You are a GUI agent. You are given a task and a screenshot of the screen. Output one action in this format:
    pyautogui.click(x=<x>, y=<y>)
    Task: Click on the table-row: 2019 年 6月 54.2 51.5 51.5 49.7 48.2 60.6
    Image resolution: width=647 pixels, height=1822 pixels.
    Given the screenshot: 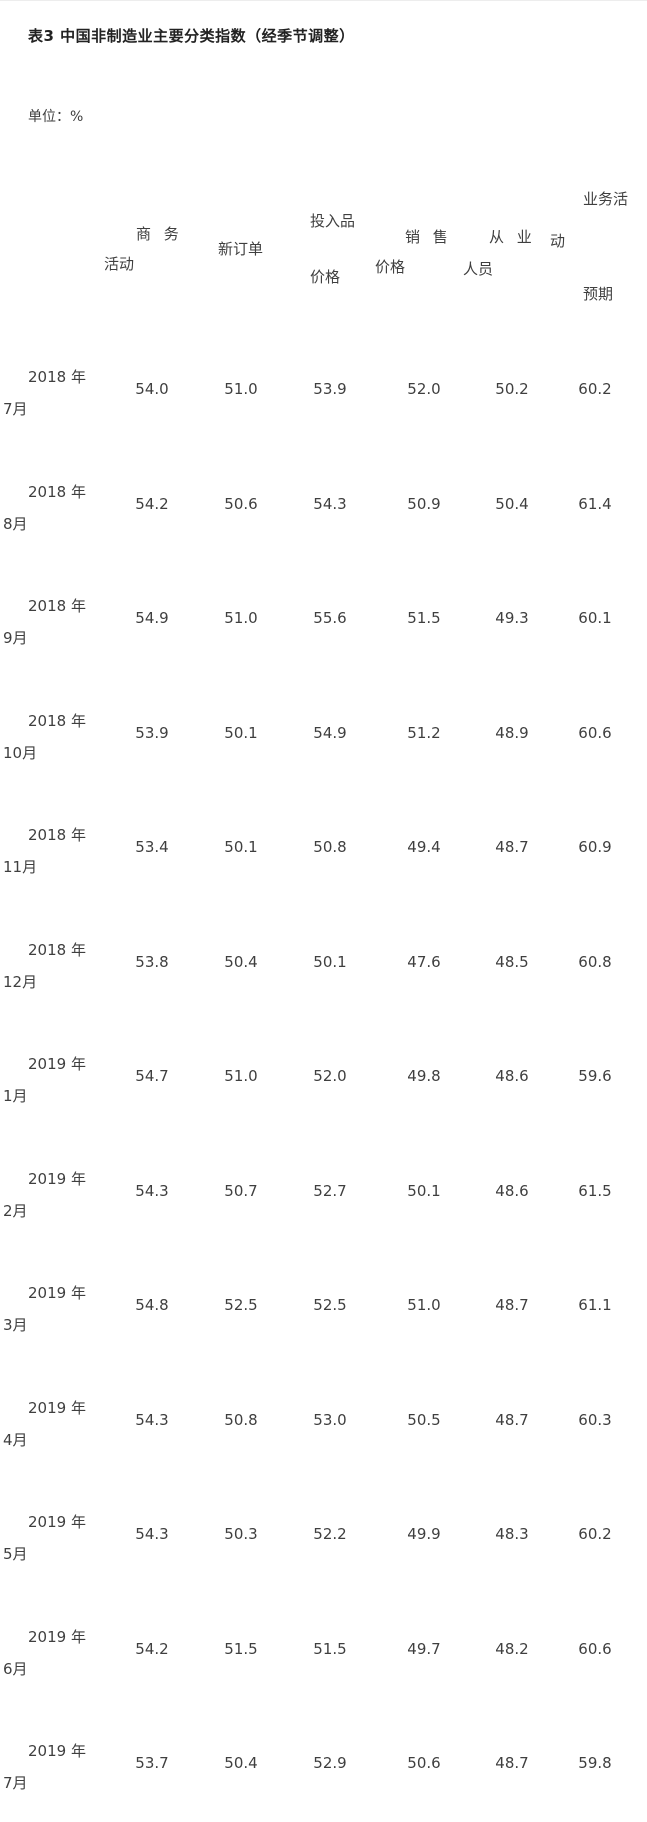 What is the action you would take?
    pyautogui.click(x=323, y=1652)
    